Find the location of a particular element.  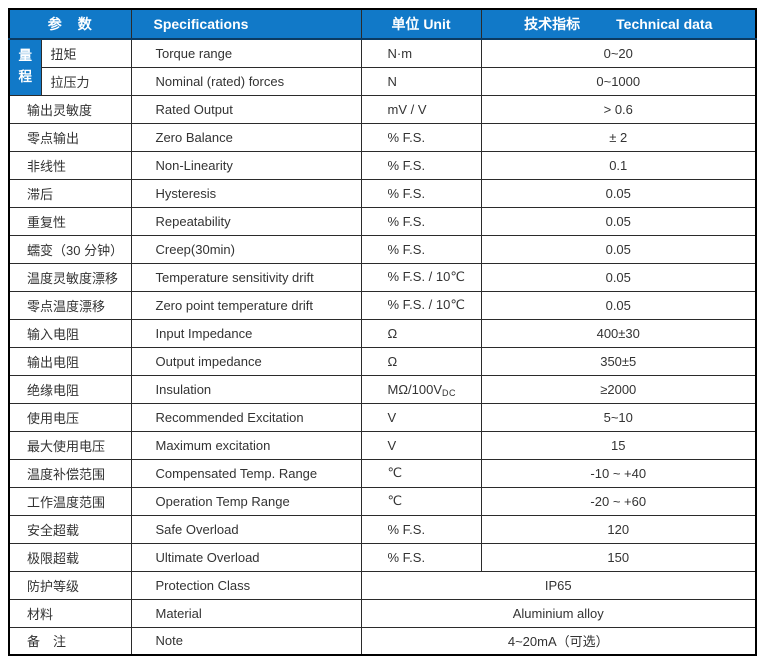

table-row: 备 注 Note 4~20mA（可选） is located at coordinates (382, 641).